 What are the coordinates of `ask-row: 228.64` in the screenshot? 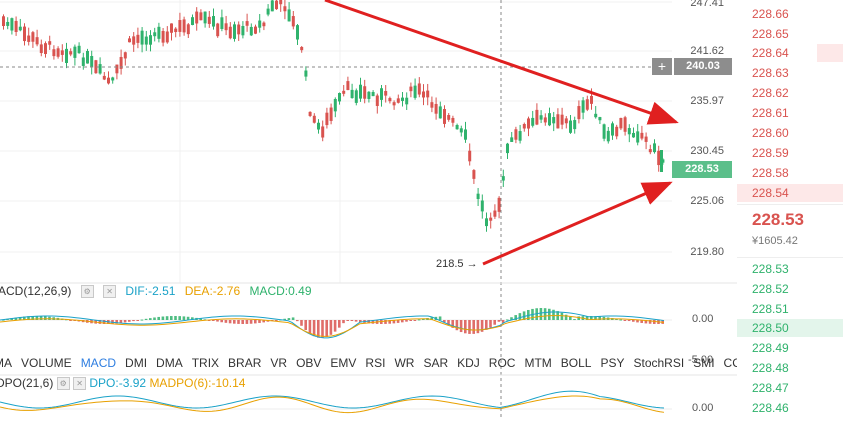 It's located at (790, 53).